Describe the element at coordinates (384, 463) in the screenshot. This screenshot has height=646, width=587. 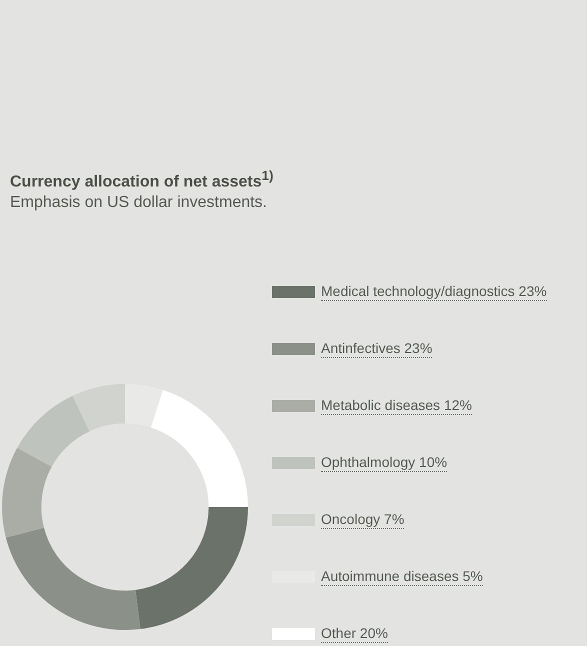
I see `legend-label: Ophthalmology 10%` at that location.